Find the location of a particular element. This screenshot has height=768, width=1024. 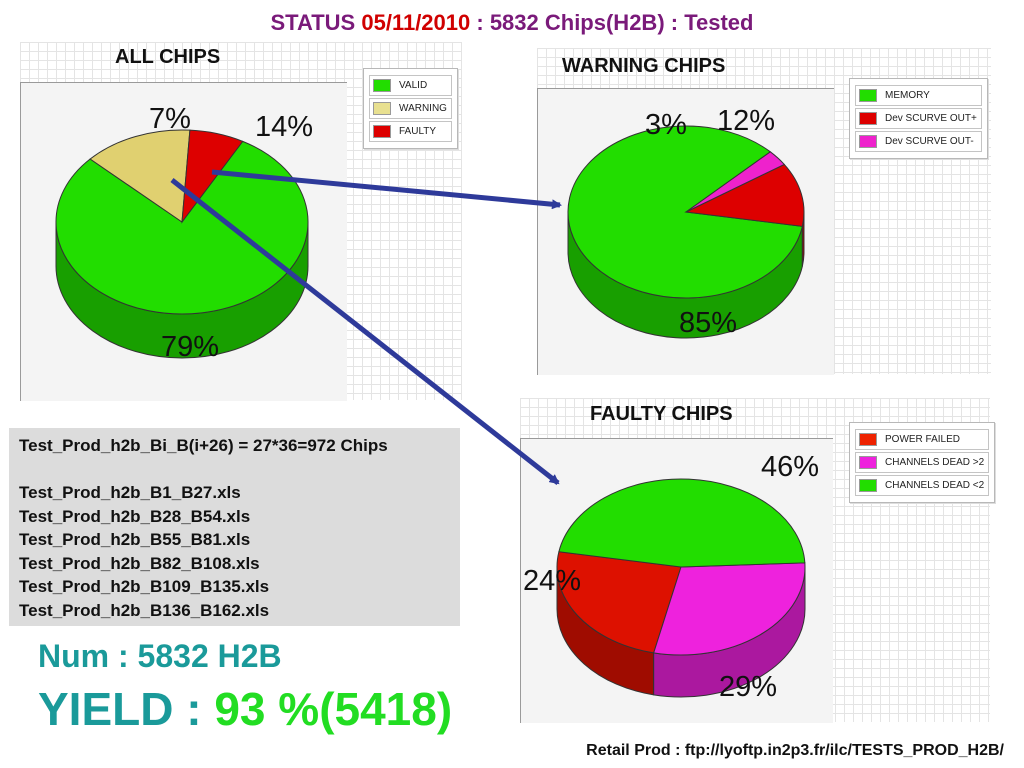

file-item: Test_Prod_h2b_B136_B162.xls is located at coordinates (144, 610).